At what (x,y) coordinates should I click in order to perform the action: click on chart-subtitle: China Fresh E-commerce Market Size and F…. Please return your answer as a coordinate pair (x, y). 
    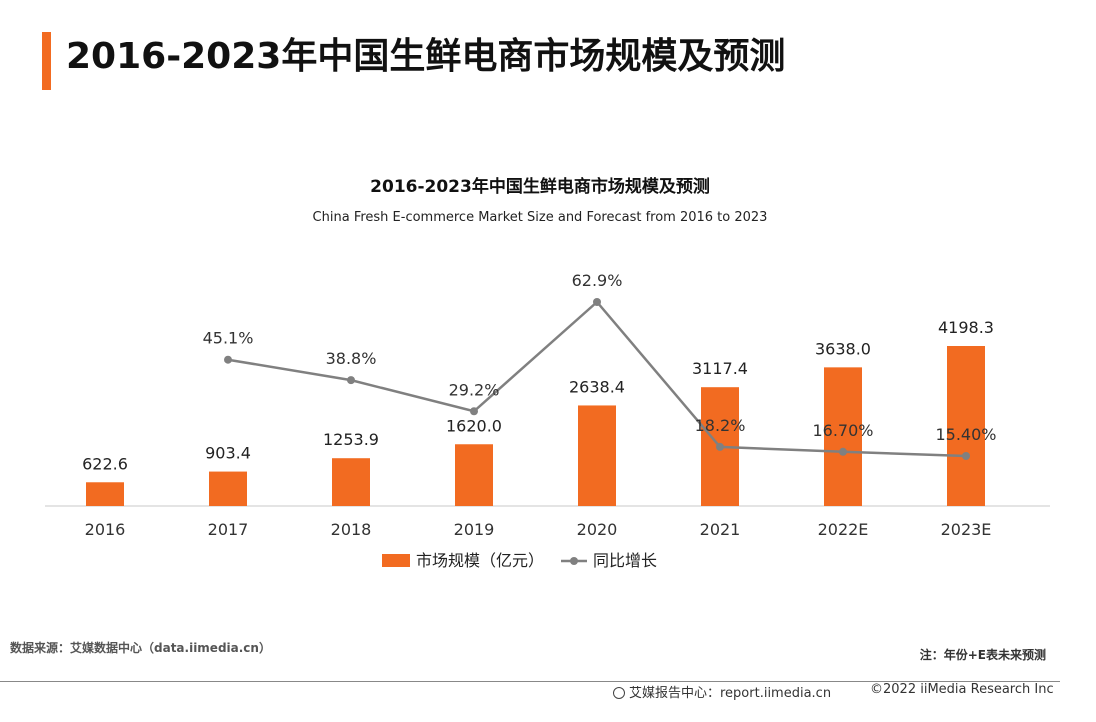
    Looking at the image, I should click on (540, 217).